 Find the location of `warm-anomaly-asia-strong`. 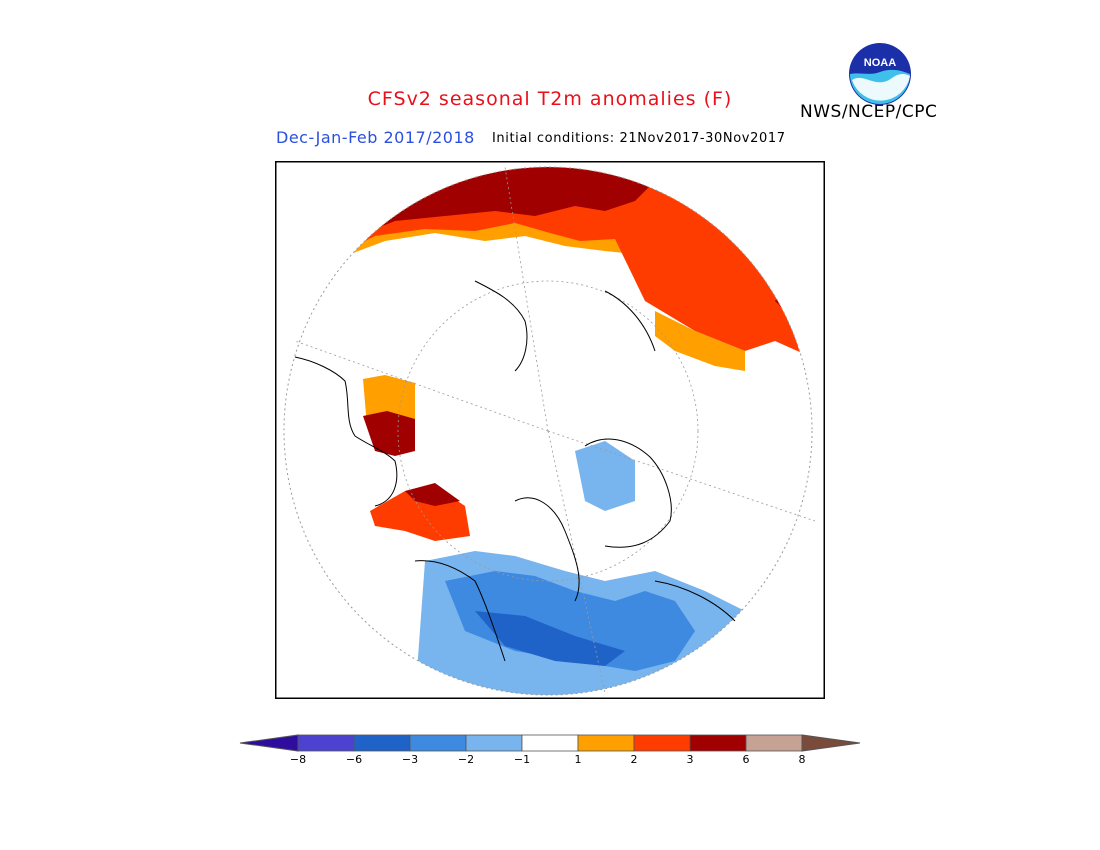

warm-anomaly-asia-strong is located at coordinates (573, 266).